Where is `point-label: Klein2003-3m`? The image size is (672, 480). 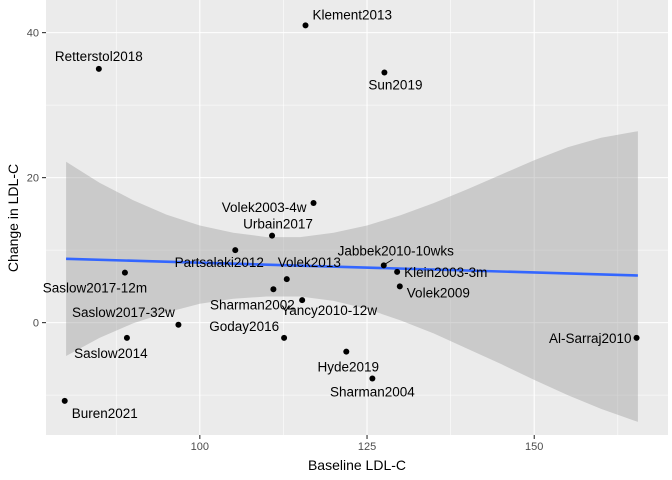 point-label: Klein2003-3m is located at coordinates (445, 272).